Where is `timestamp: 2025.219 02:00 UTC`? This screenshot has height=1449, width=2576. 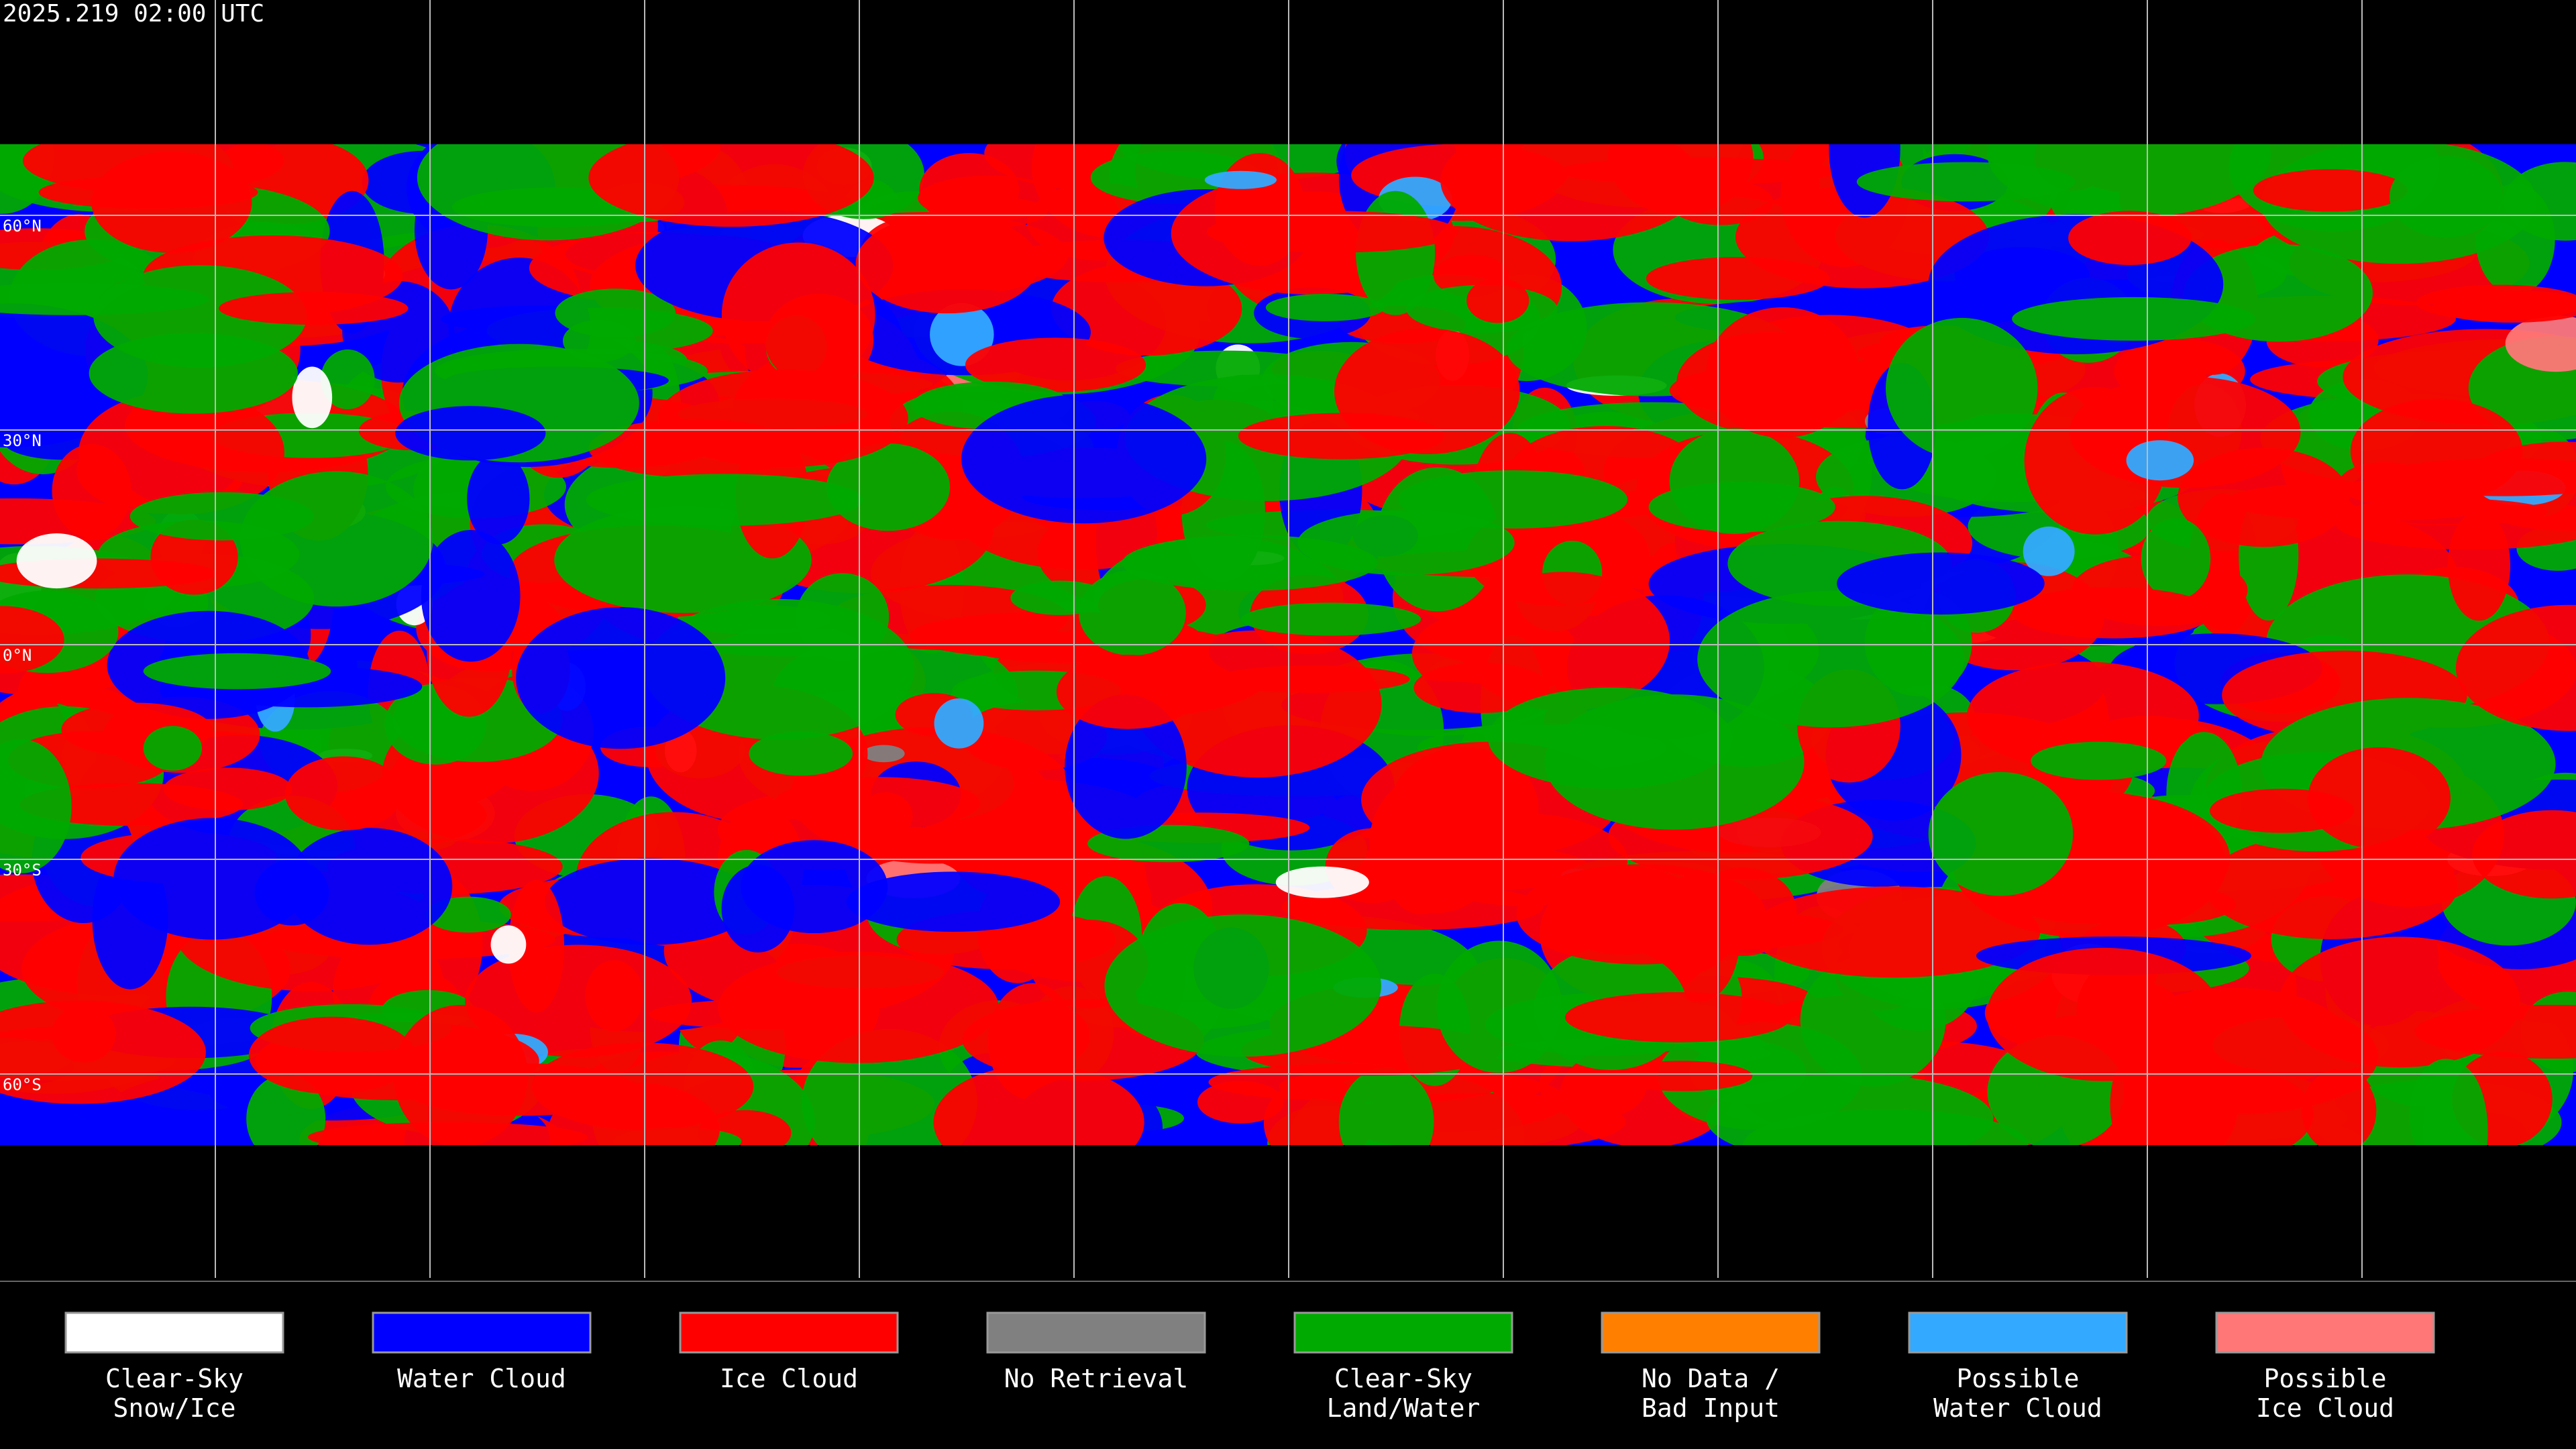 timestamp: 2025.219 02:00 UTC is located at coordinates (133, 14).